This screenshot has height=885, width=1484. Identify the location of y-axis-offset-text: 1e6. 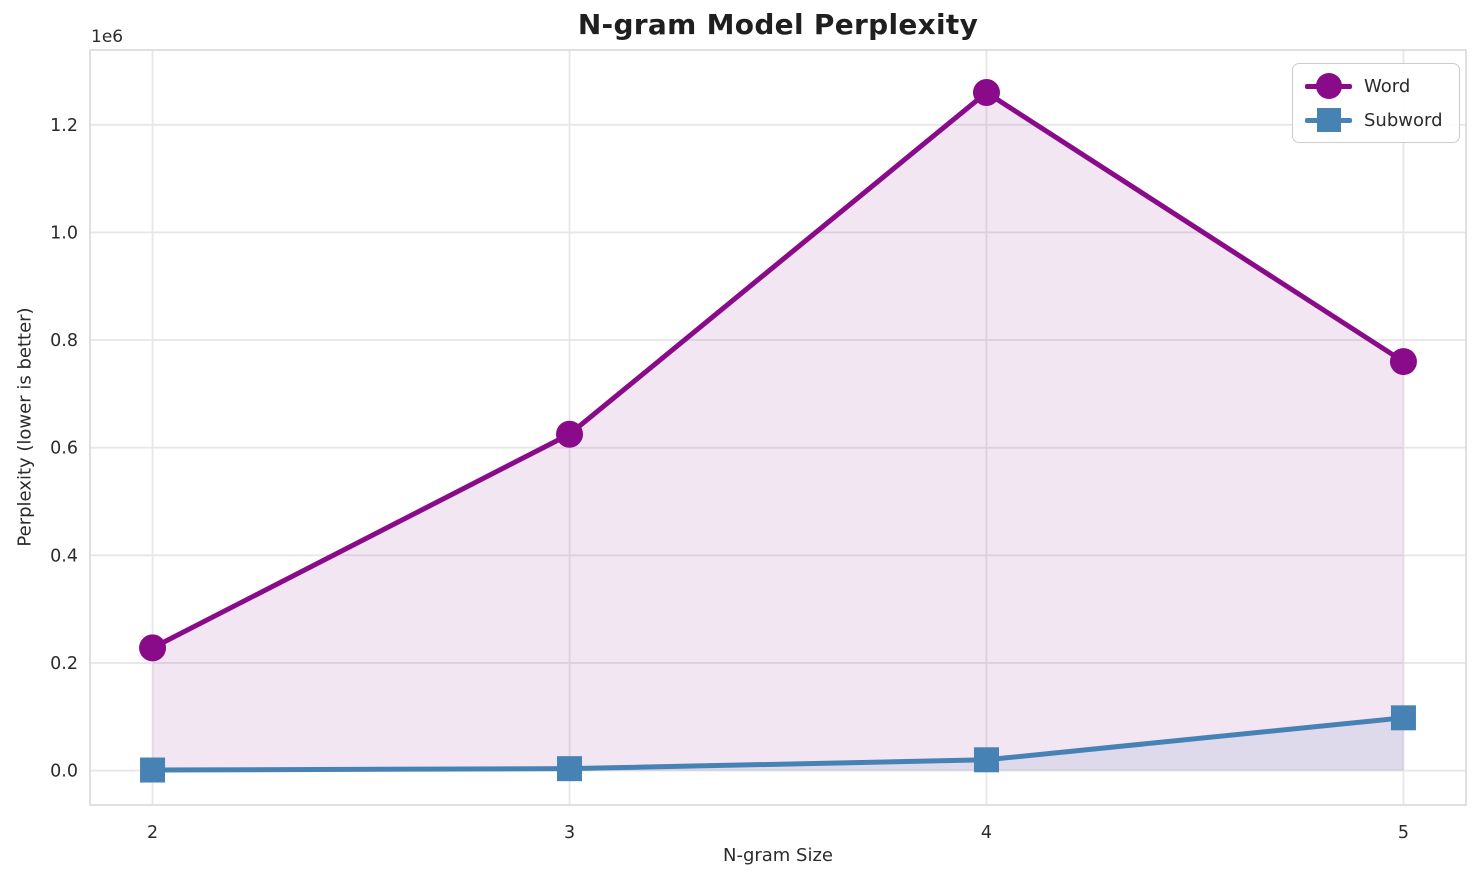
(107, 37).